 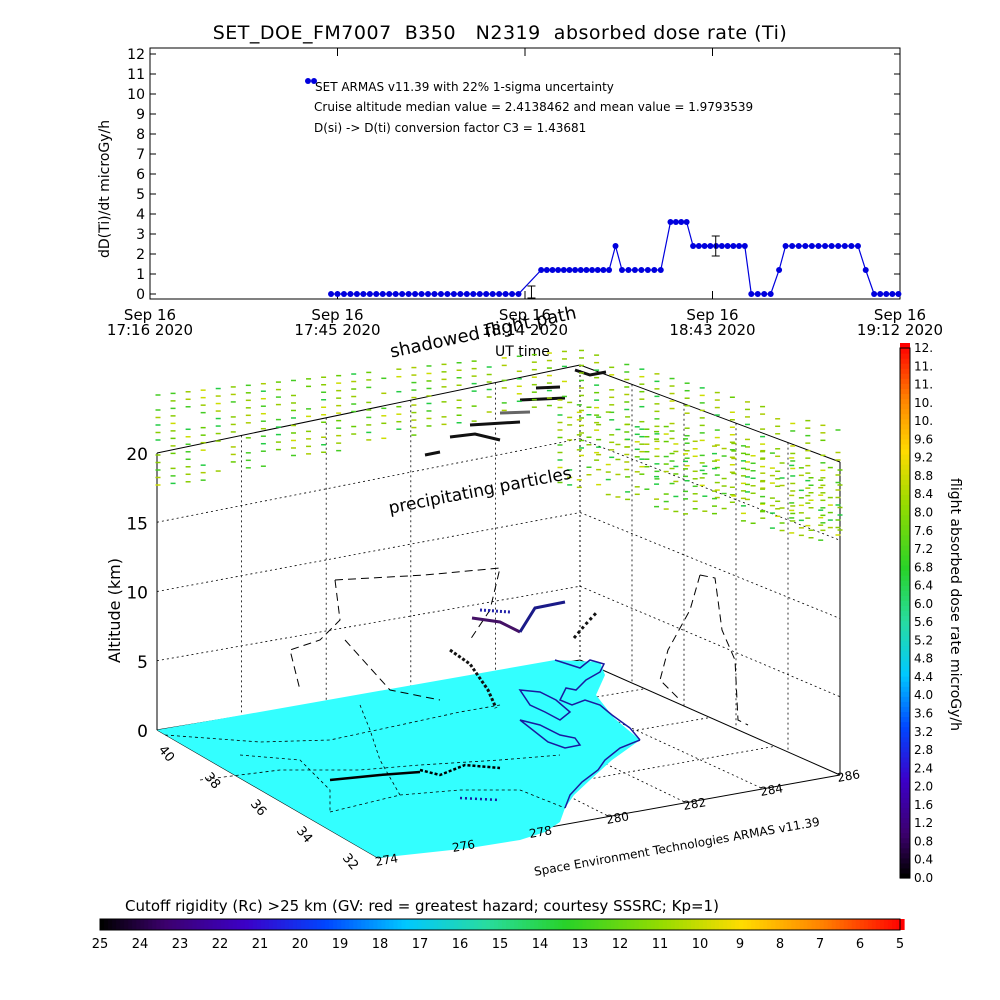 What do you see at coordinates (304, 835) in the screenshot?
I see `latitude-tick-label: 34` at bounding box center [304, 835].